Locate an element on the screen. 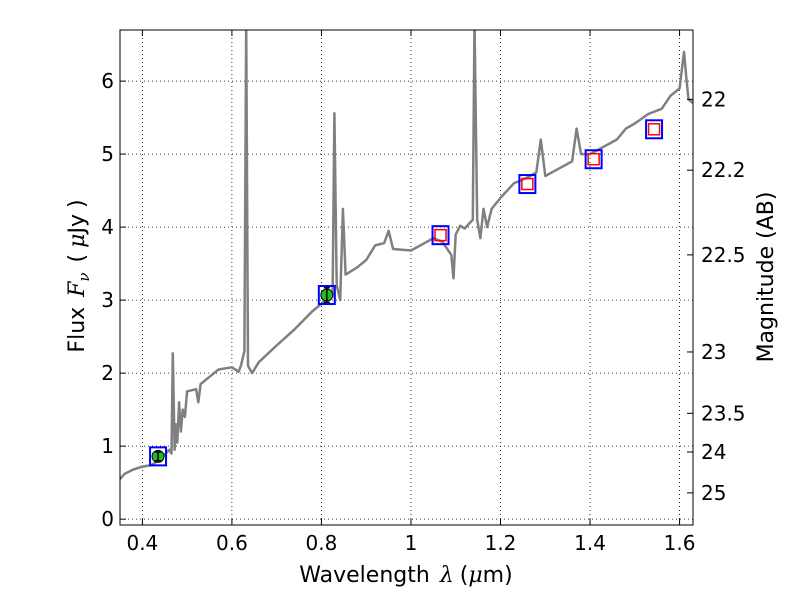 This screenshot has height=600, width=800. y-tick-label: 1 is located at coordinates (107, 446).